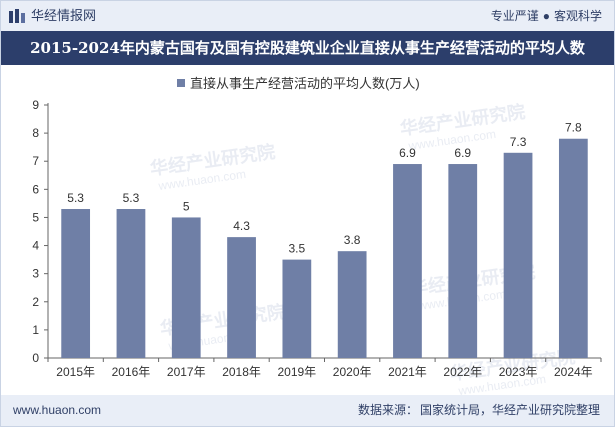  I want to click on x-tick-label: 2020年, so click(352, 372).